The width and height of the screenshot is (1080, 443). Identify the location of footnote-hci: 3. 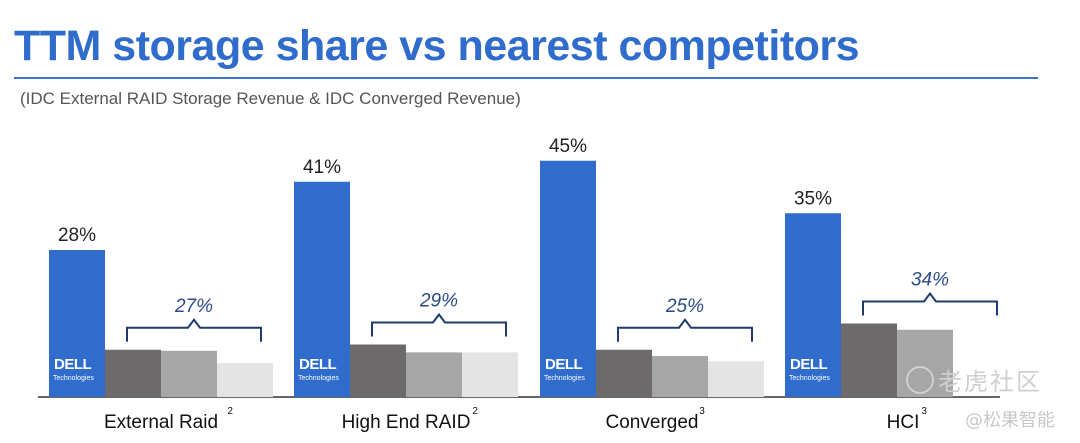
(924, 411).